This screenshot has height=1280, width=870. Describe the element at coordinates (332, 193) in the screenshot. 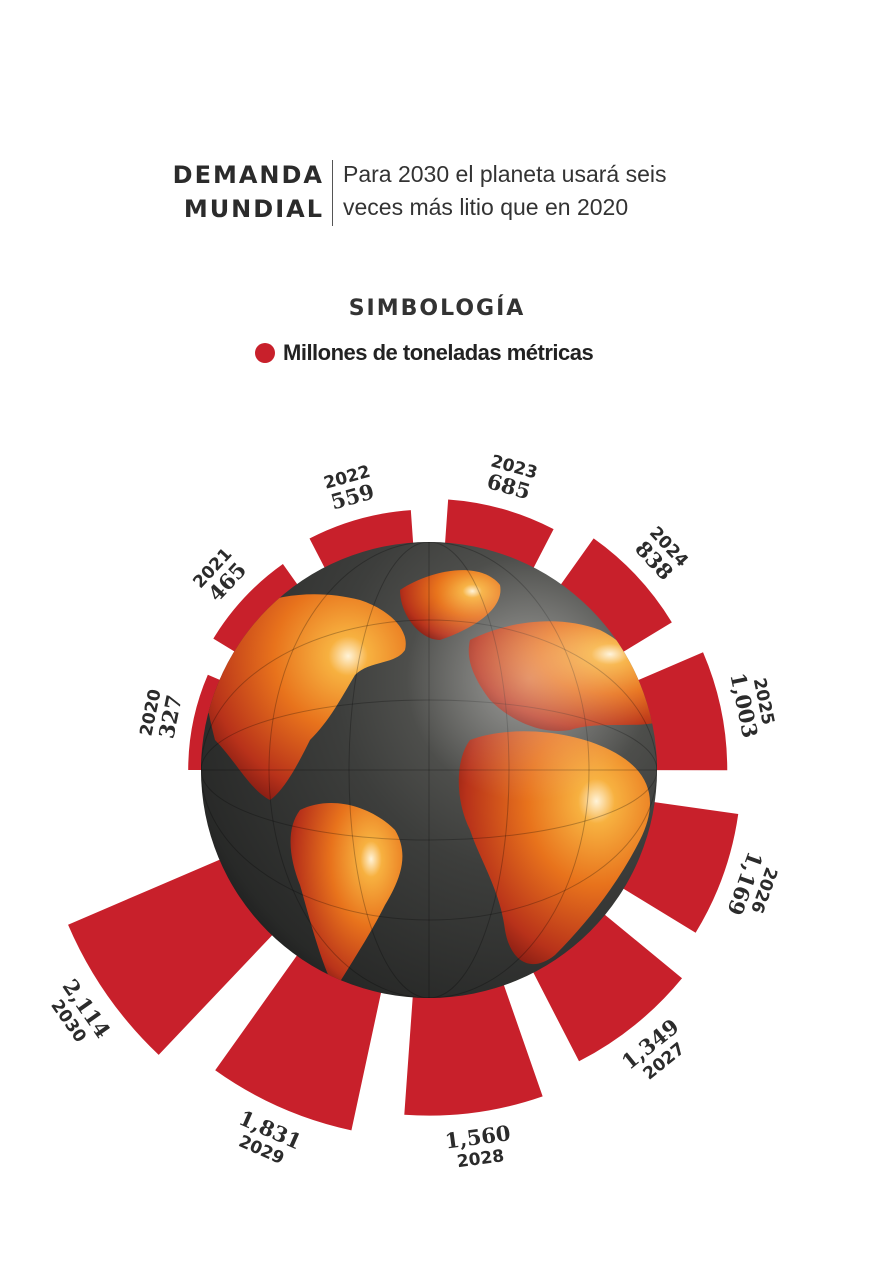

I see `header-divider` at that location.